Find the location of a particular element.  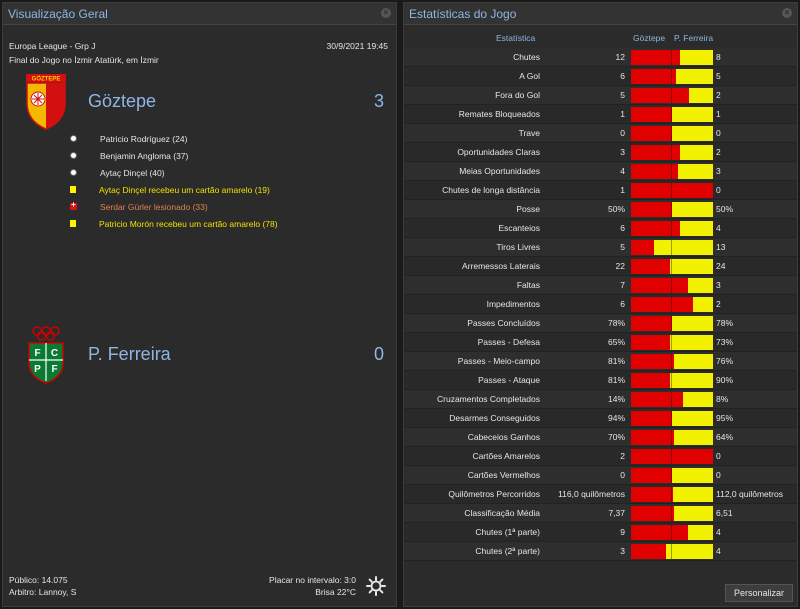

event-item: Serdar Gürler lesionado (33) is located at coordinates (174, 206).